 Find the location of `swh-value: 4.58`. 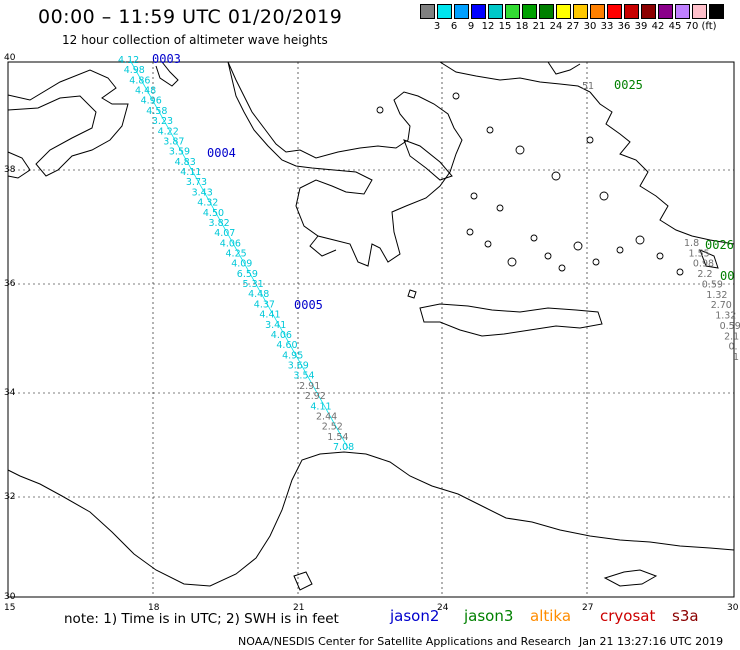

swh-value: 4.58 is located at coordinates (156, 111).